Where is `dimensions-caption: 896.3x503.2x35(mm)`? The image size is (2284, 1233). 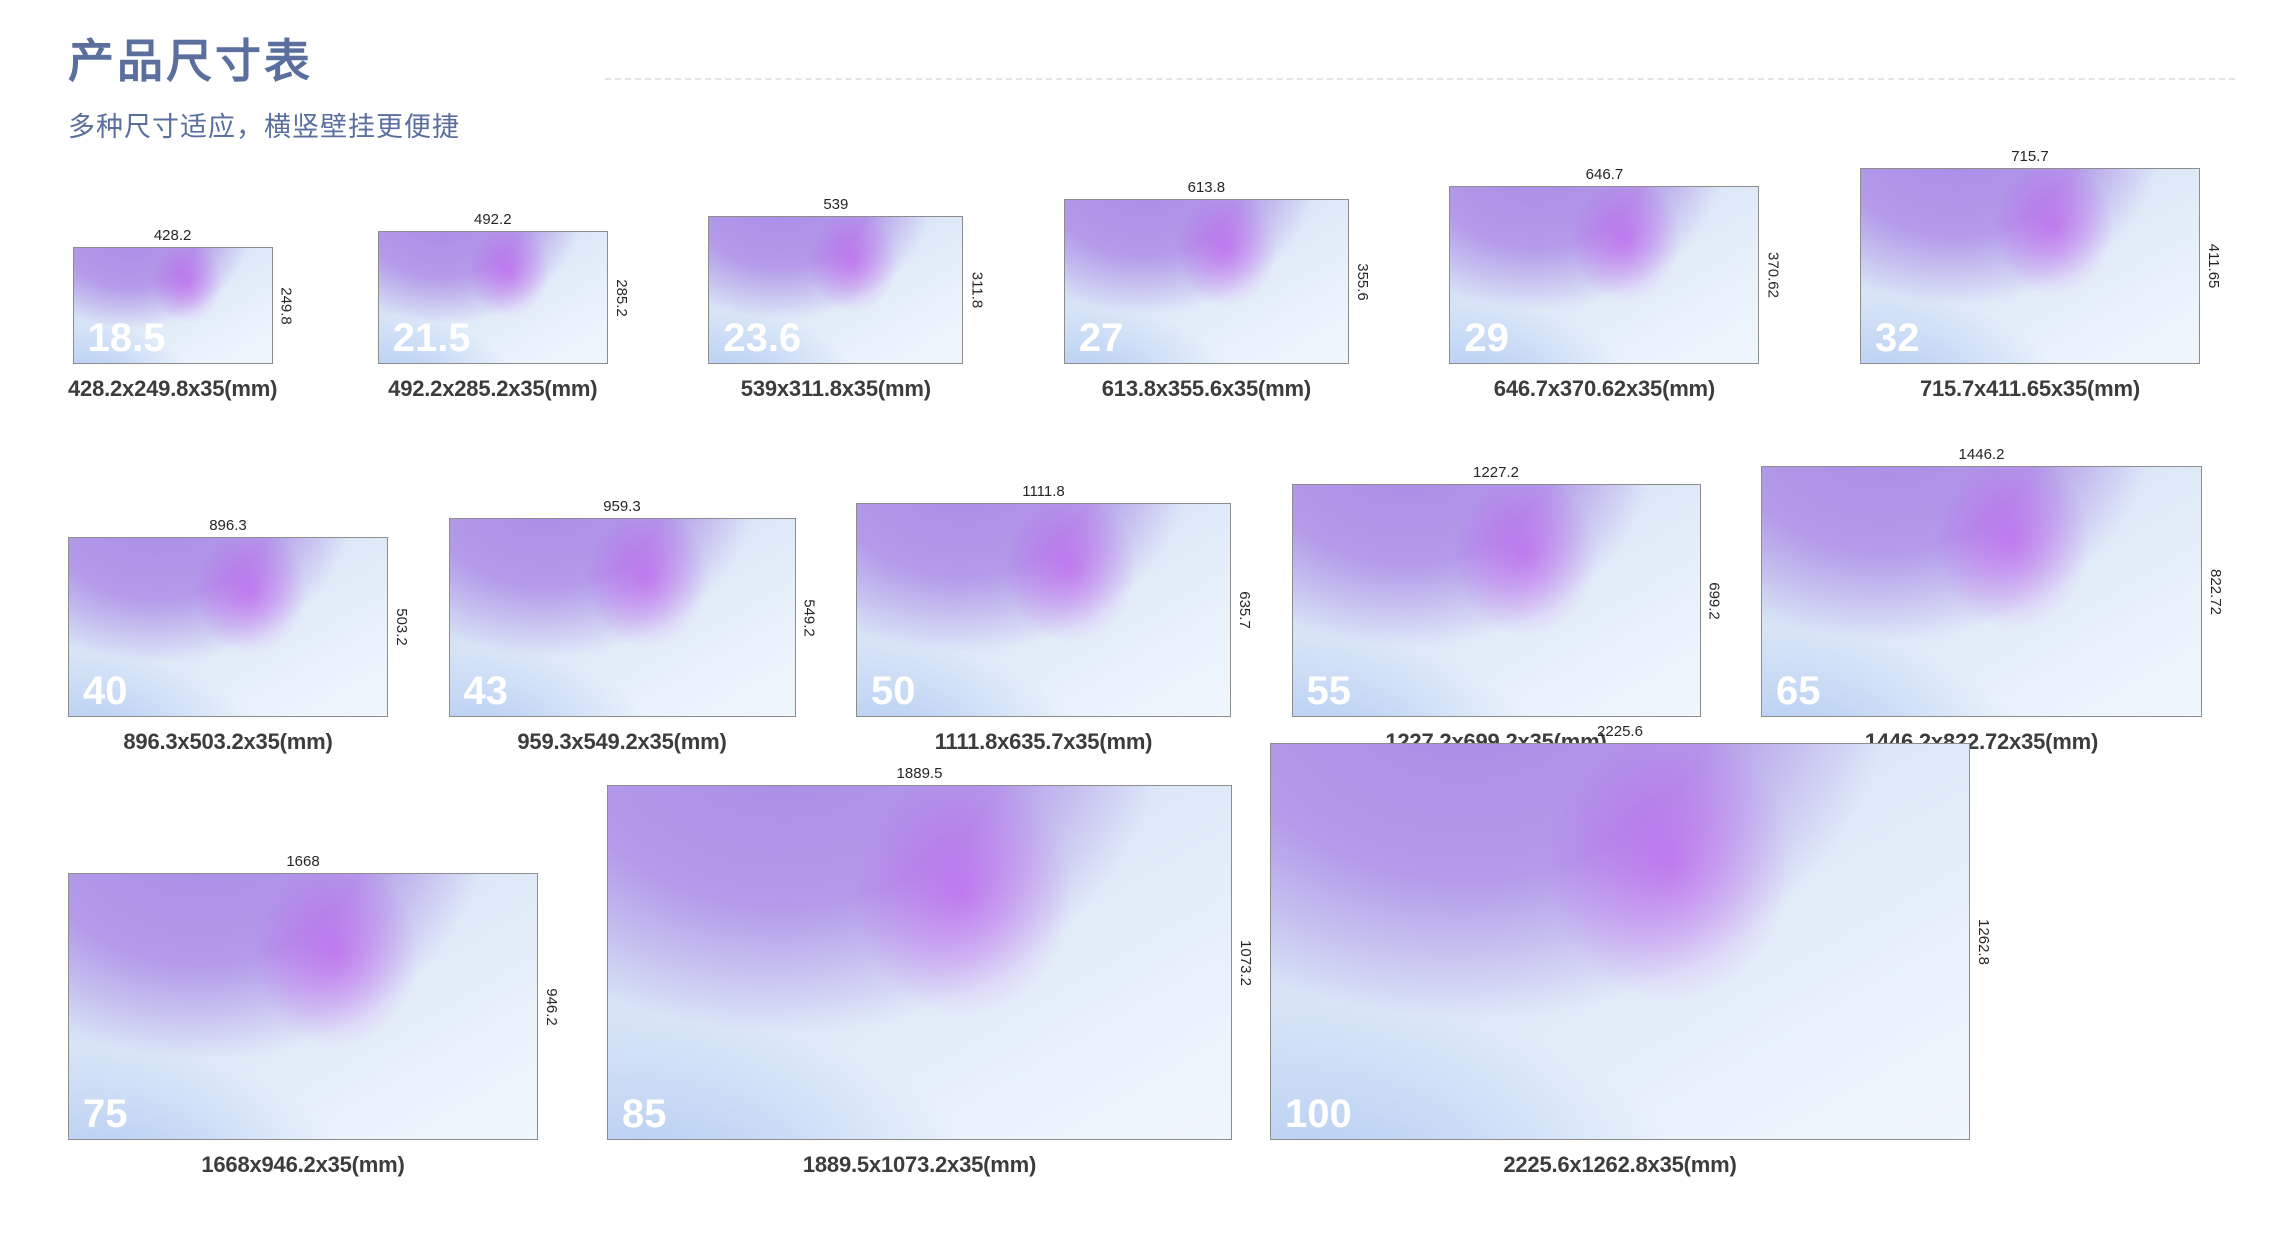 dimensions-caption: 896.3x503.2x35(mm) is located at coordinates (228, 741).